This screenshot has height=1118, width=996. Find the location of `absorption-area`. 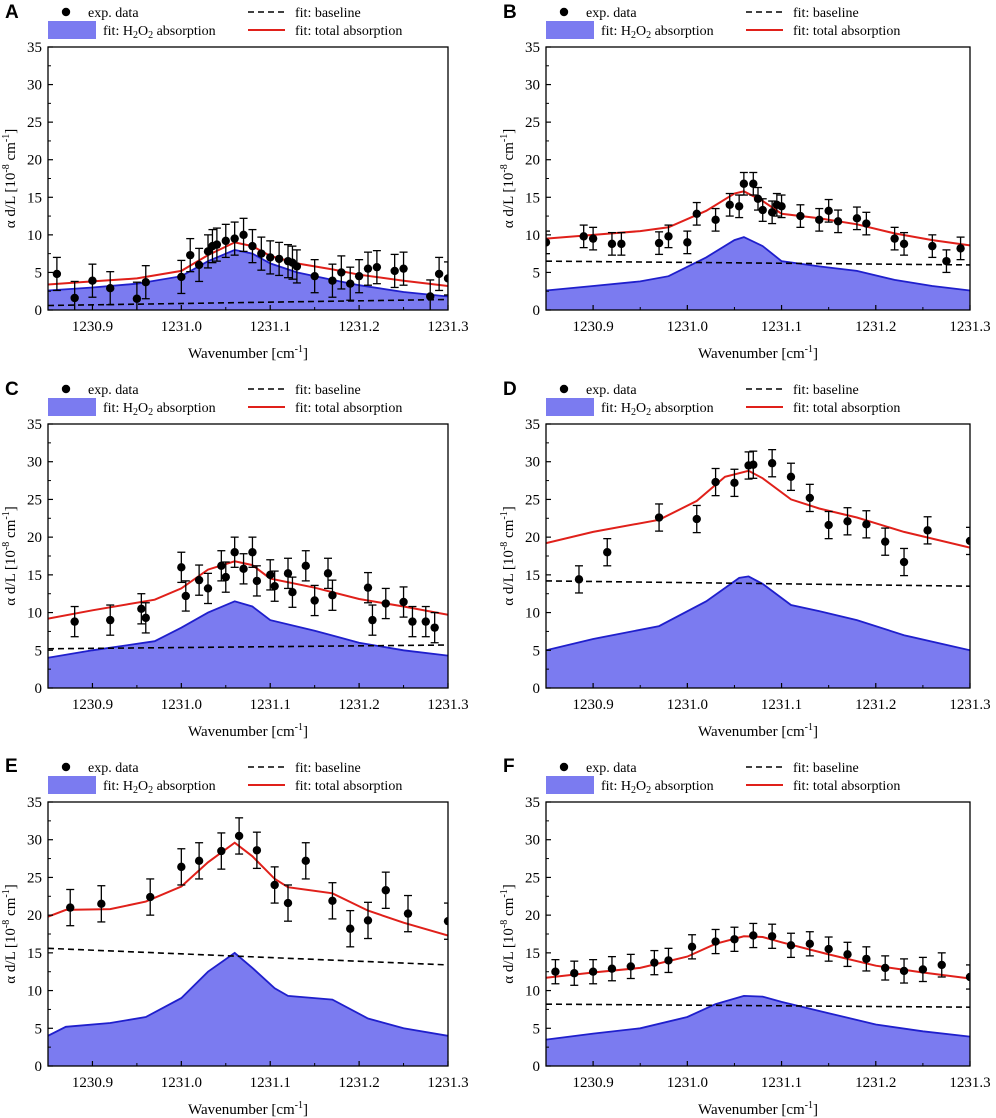

absorption-area is located at coordinates (248, 279).